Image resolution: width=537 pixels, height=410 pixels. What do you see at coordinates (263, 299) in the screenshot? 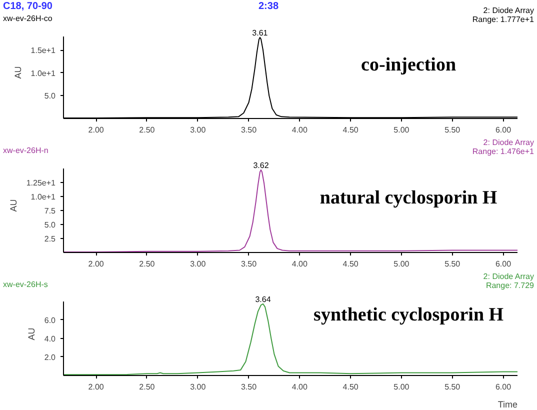
I see `annotation: 3.64` at bounding box center [263, 299].